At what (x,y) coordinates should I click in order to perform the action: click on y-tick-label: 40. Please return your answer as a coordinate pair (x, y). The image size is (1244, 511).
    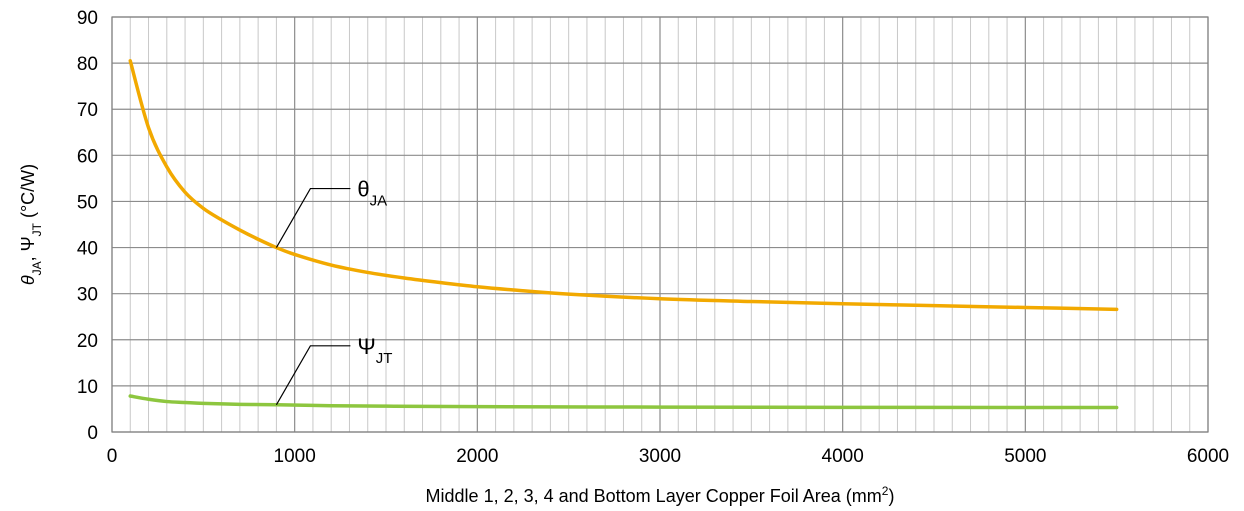
    Looking at the image, I should click on (87, 249).